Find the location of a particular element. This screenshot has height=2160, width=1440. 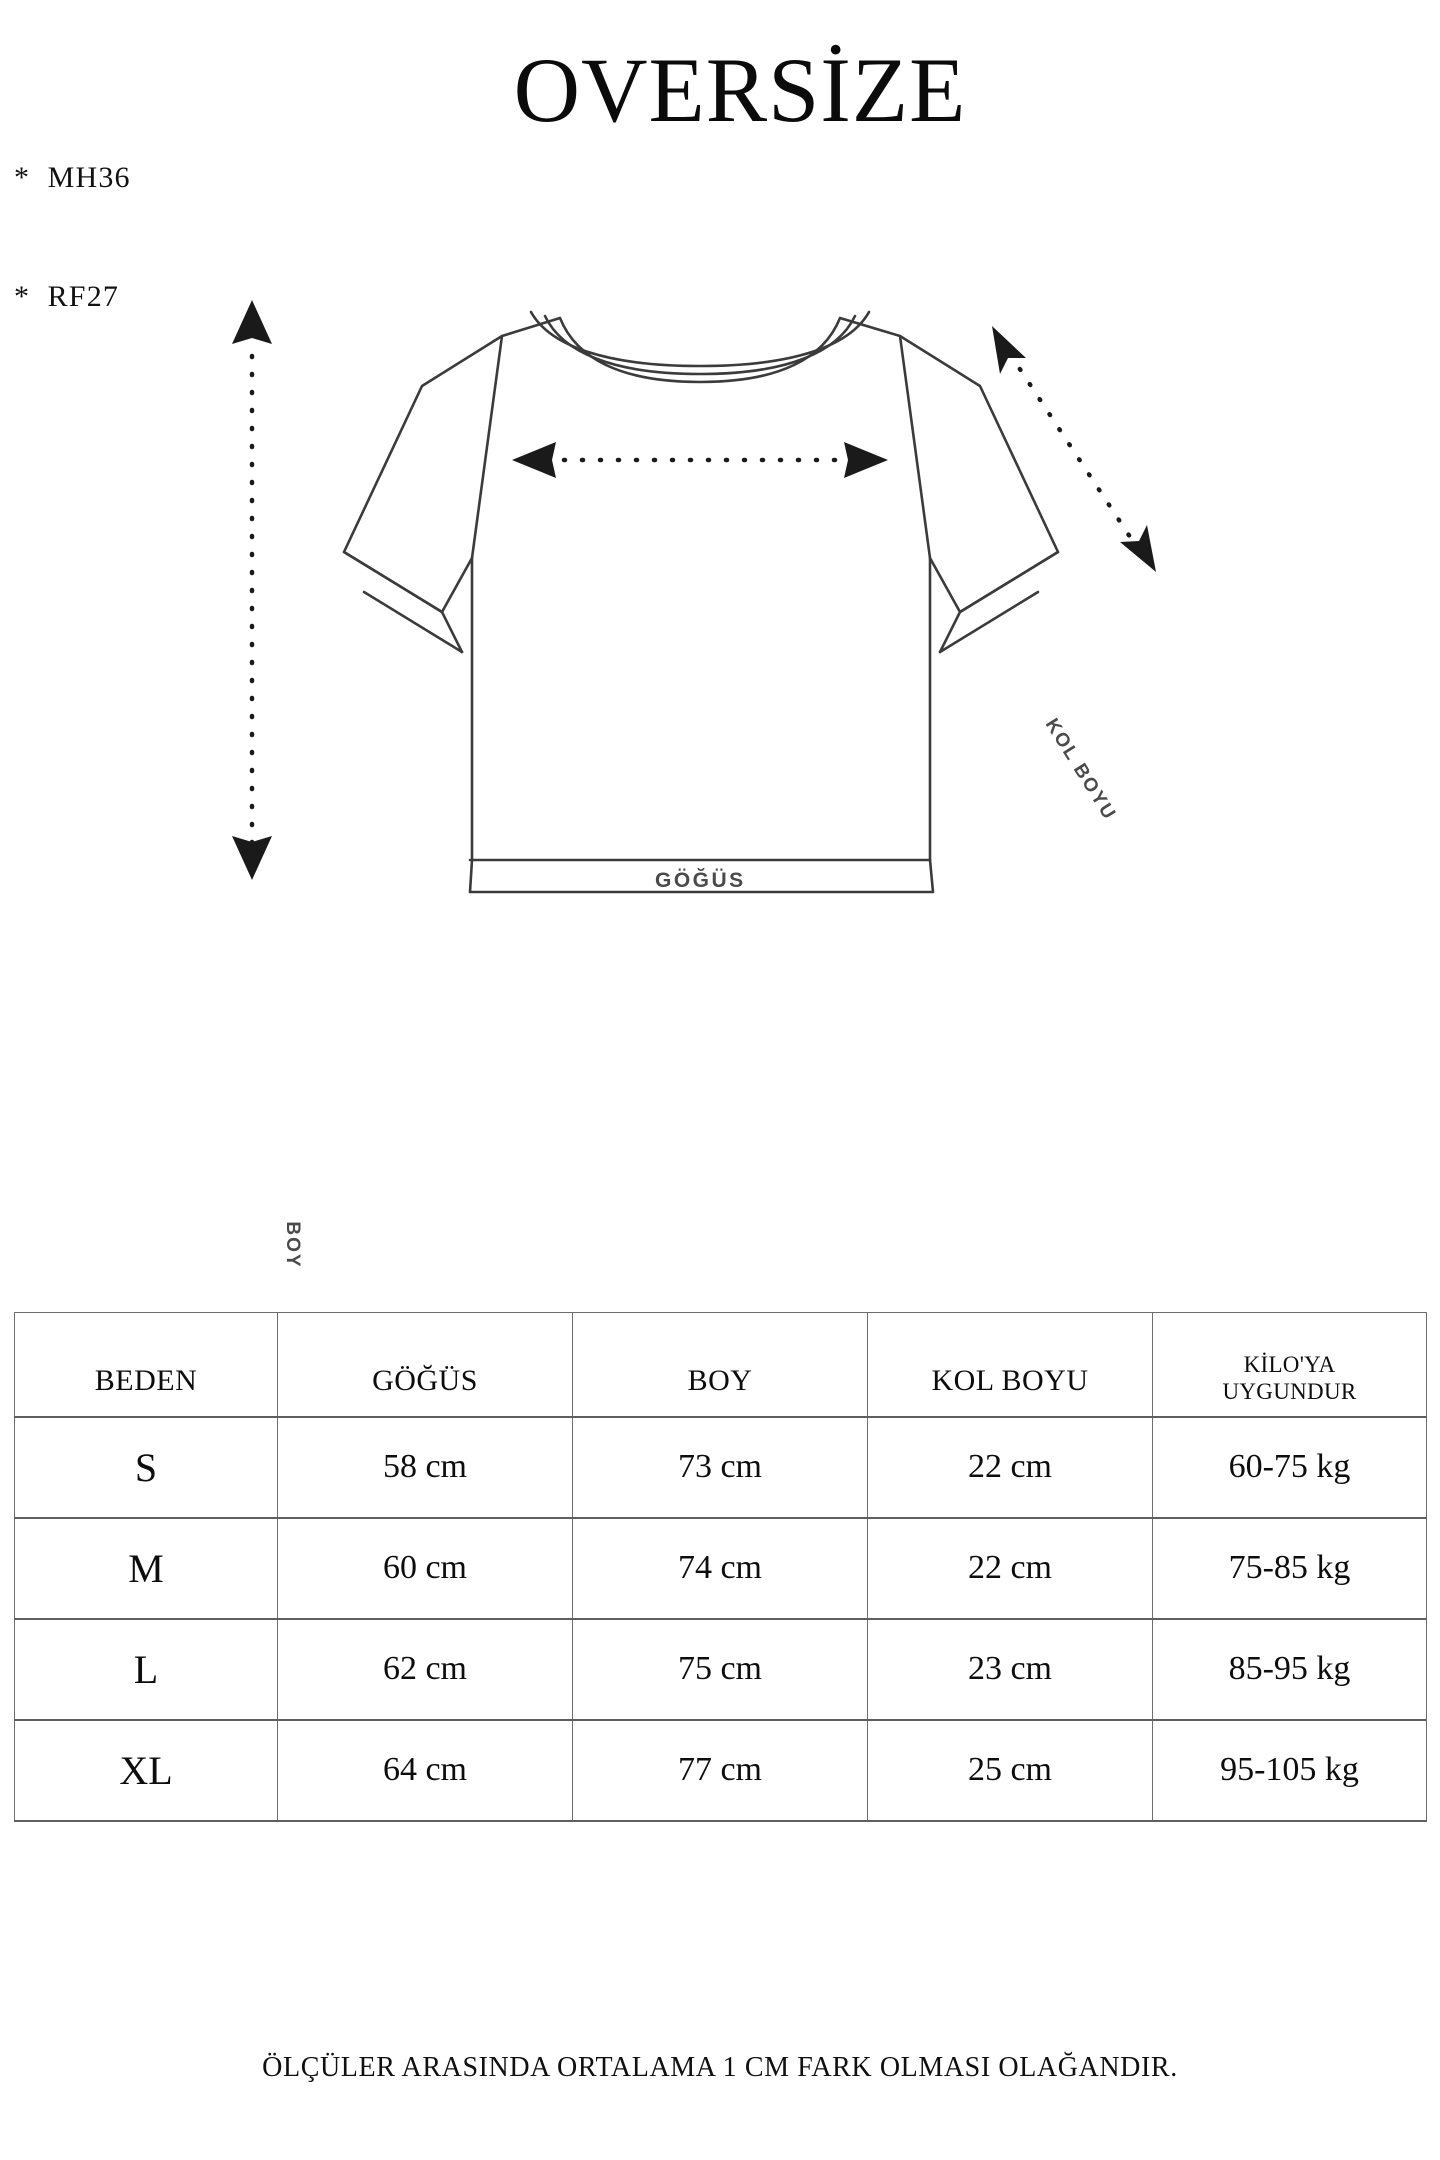

left-sleeve-hem-line is located at coordinates (393, 582).